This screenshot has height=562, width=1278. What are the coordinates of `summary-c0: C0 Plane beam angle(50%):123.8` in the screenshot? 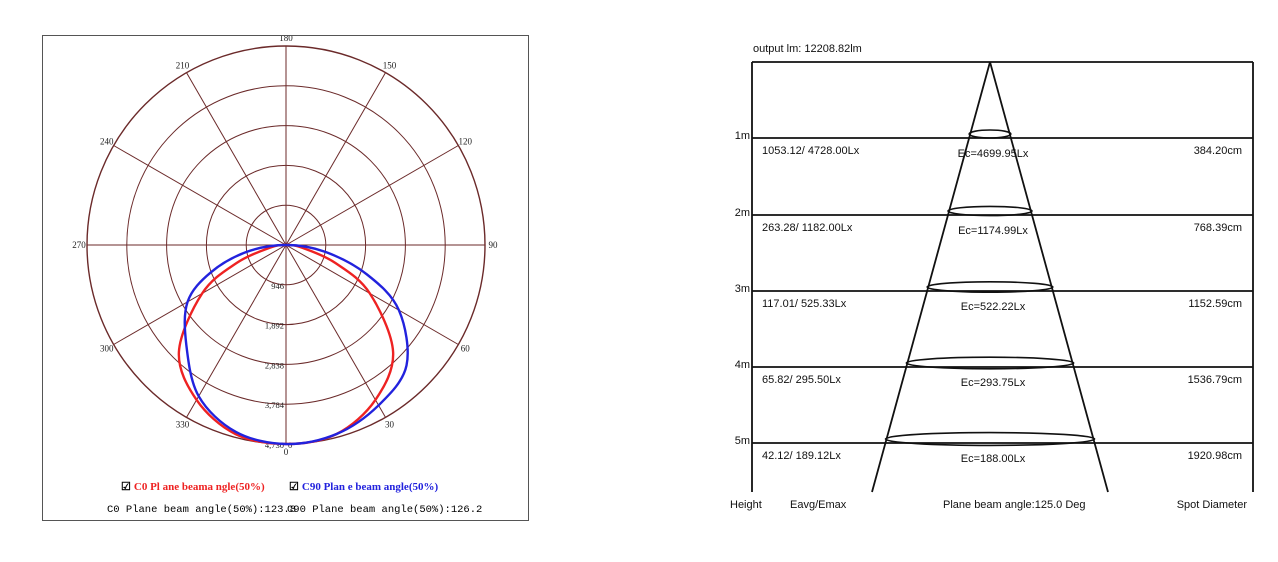 It's located at (202, 510).